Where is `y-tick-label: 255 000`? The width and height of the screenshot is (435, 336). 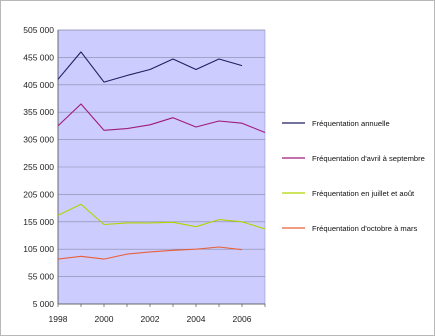
y-tick-label: 255 000 is located at coordinates (38, 167).